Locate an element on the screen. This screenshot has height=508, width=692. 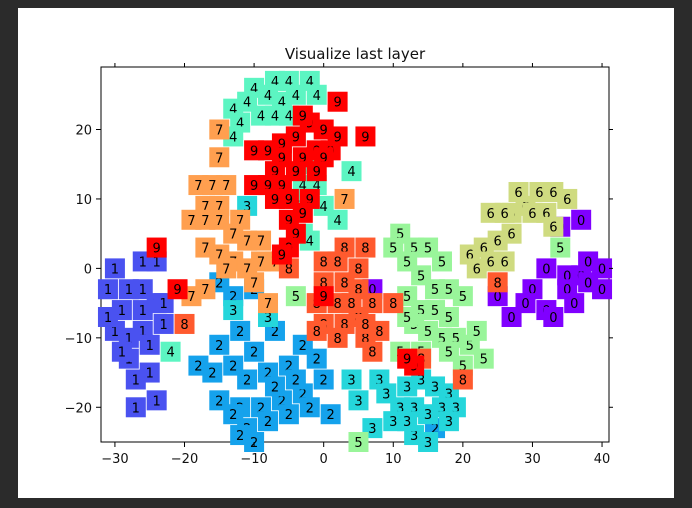
x-tick-label: 40 is located at coordinates (602, 459).